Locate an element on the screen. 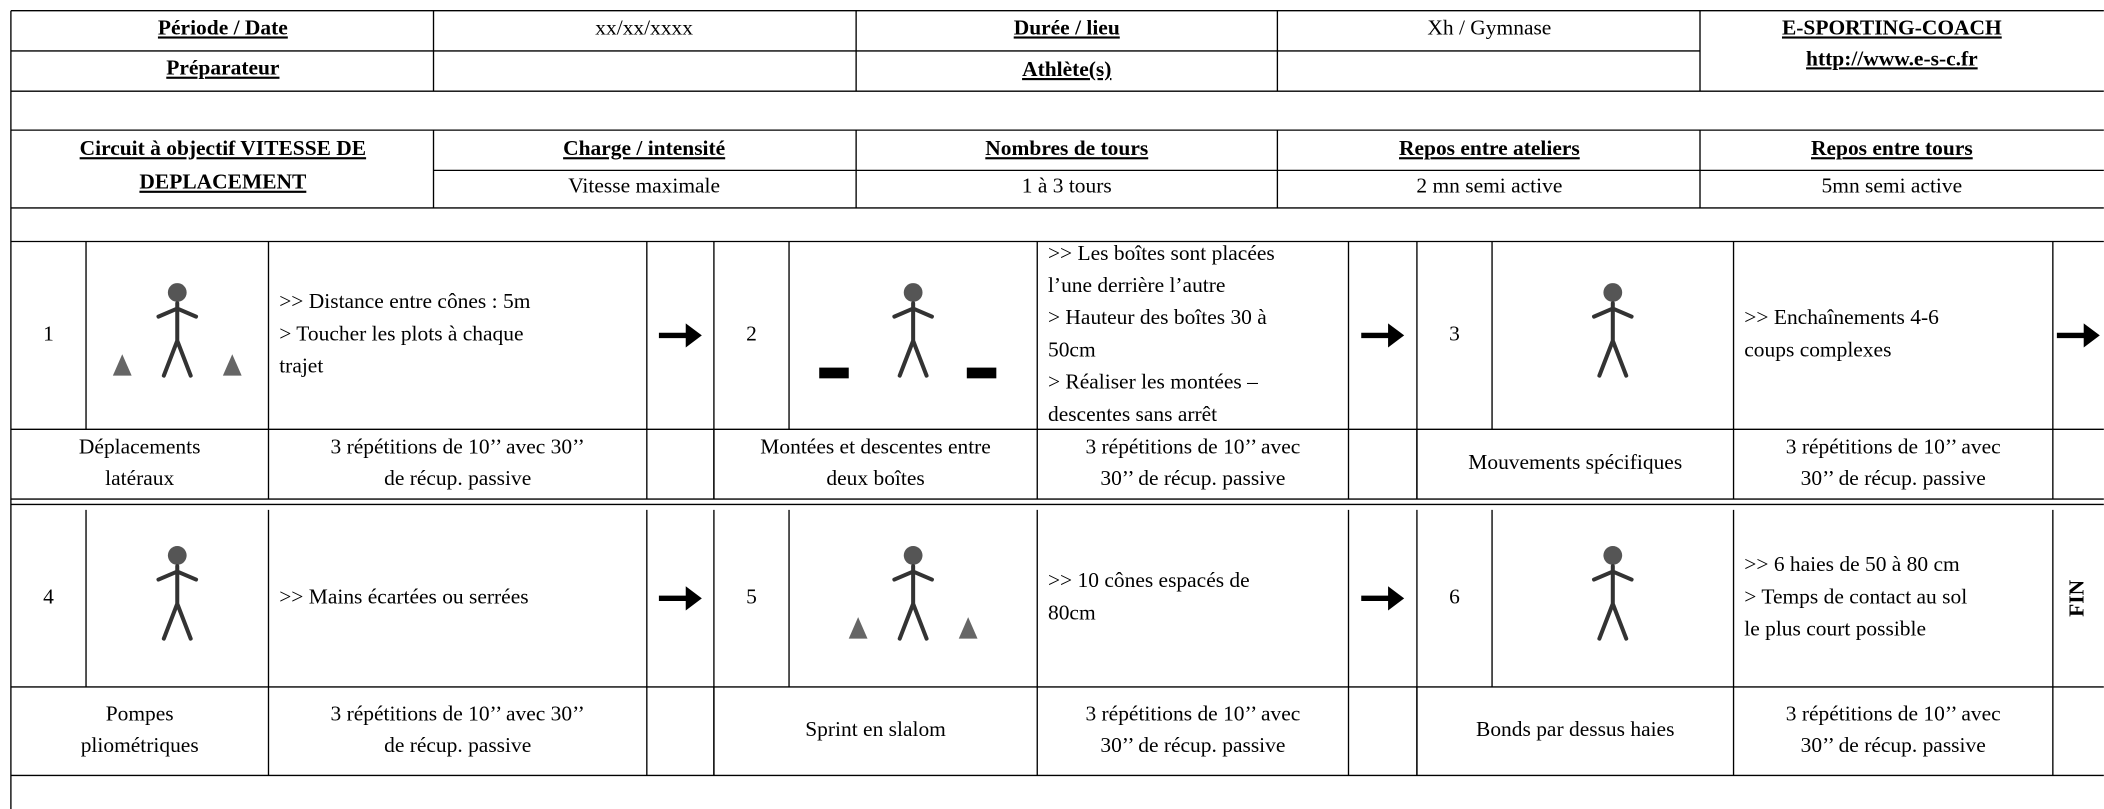 The height and width of the screenshot is (809, 2104). circuit-header: Charge / intensité is located at coordinates (644, 148).